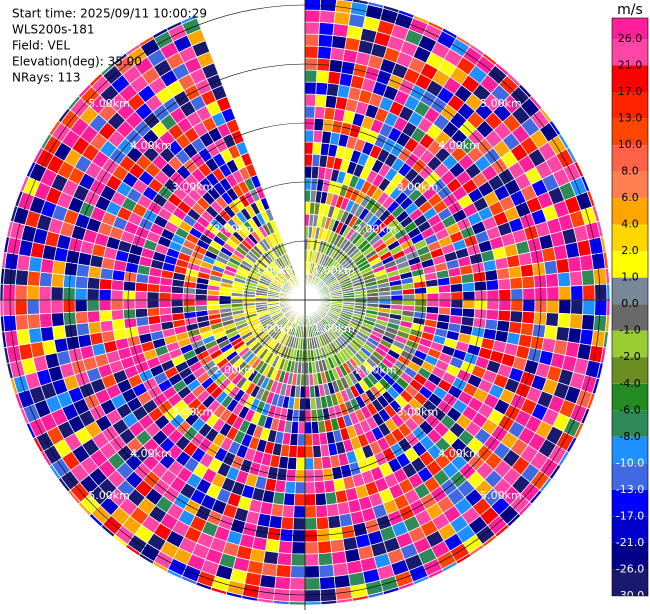 The image size is (650, 614). What do you see at coordinates (630, 277) in the screenshot?
I see `colorbar-tick-label: 1.0` at bounding box center [630, 277].